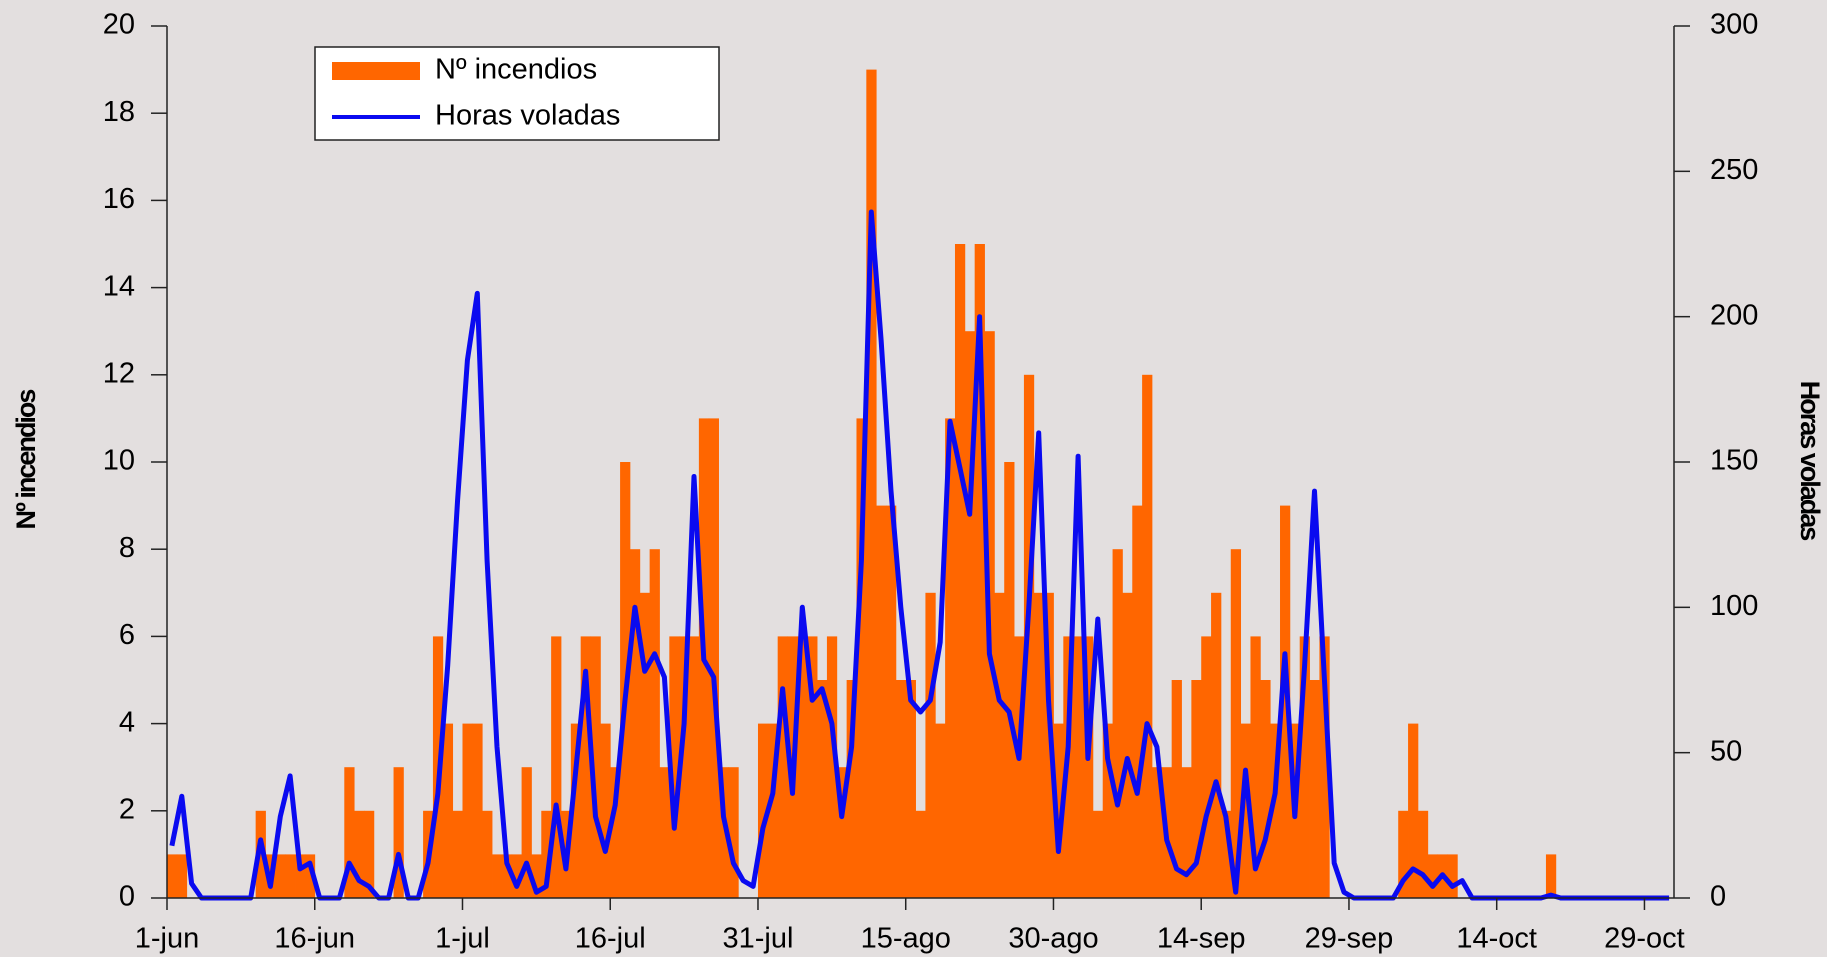 Image resolution: width=1827 pixels, height=957 pixels. I want to click on y2-tick-label: 0, so click(1718, 897).